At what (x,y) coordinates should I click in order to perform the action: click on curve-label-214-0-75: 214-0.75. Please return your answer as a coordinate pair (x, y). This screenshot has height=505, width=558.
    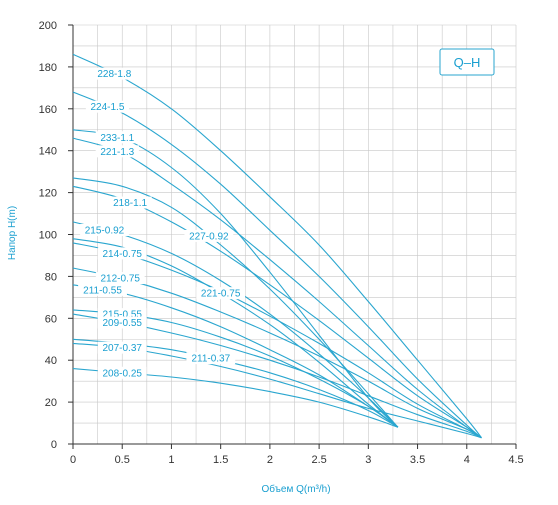
    Looking at the image, I should click on (122, 254).